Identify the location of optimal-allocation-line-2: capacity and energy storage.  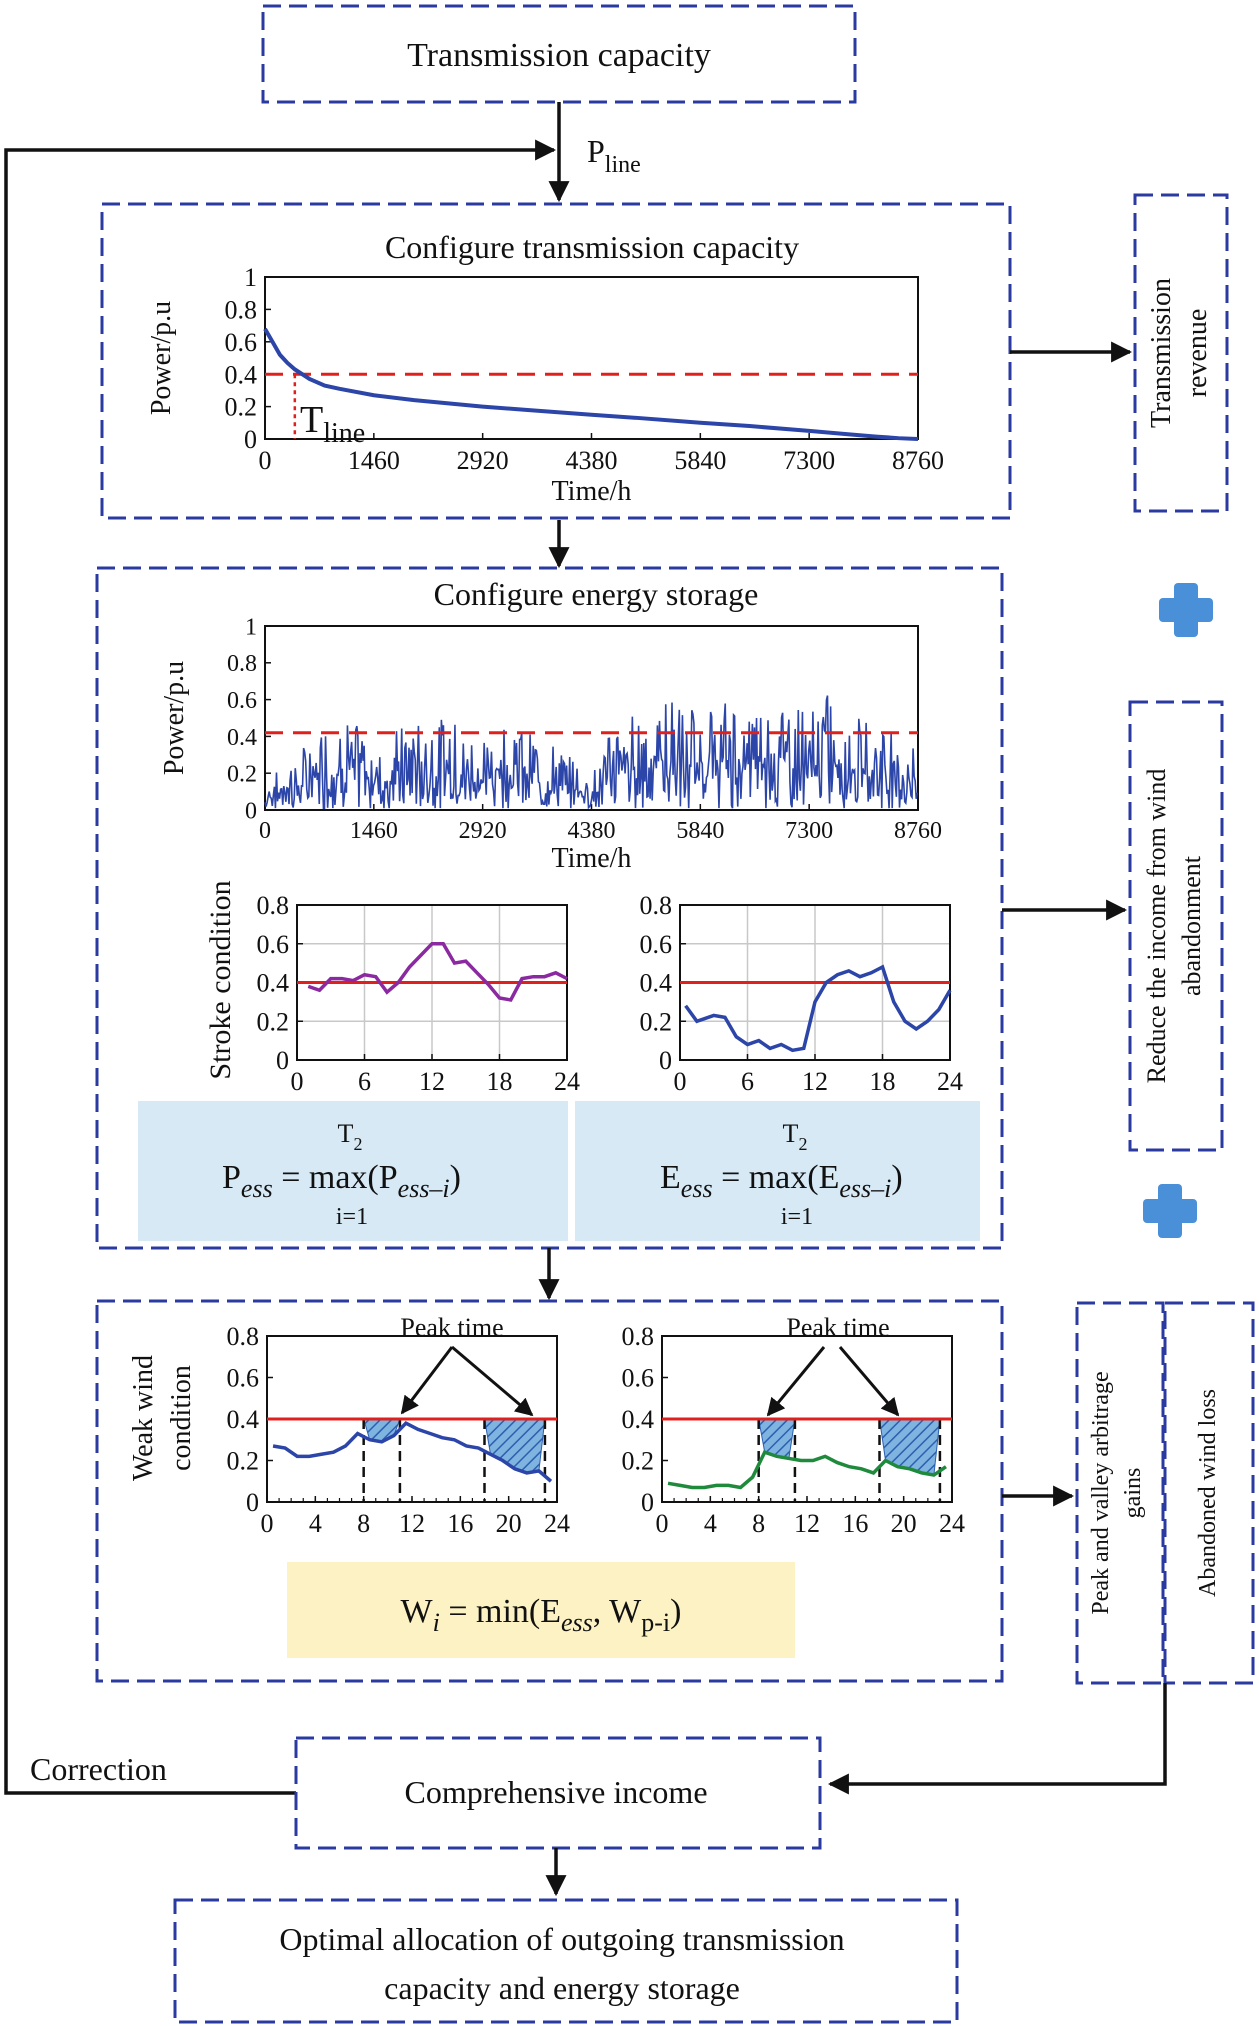
(562, 1988).